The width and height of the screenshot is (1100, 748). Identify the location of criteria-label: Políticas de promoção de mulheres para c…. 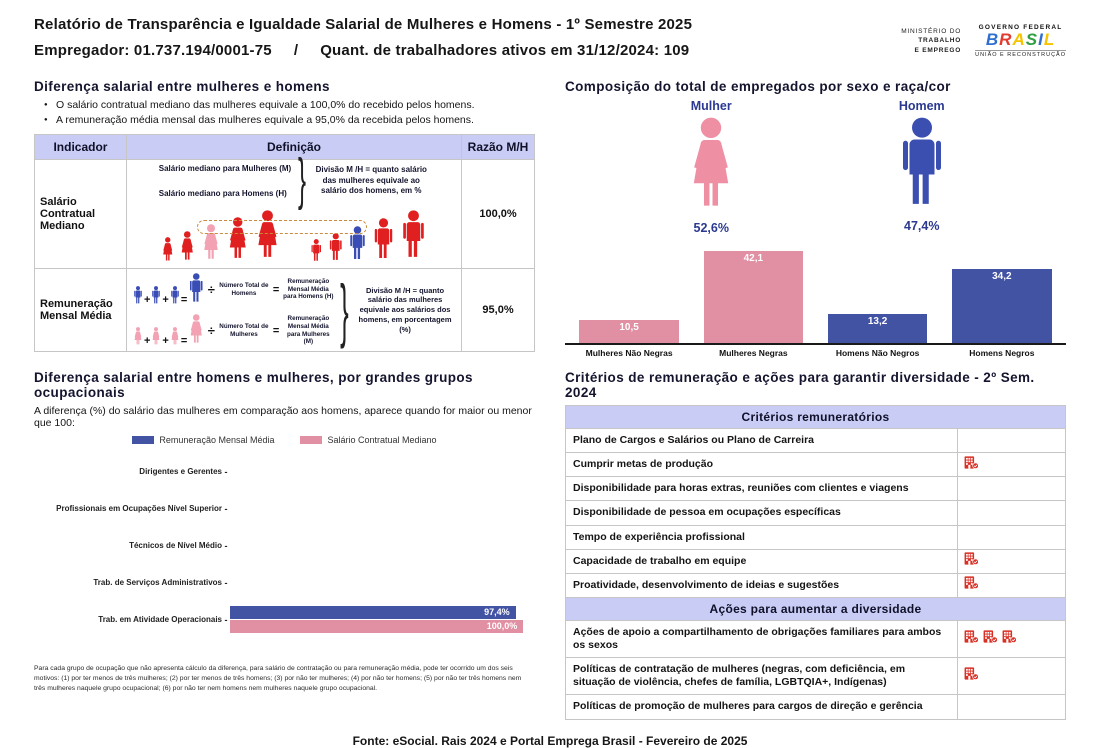
(761, 707).